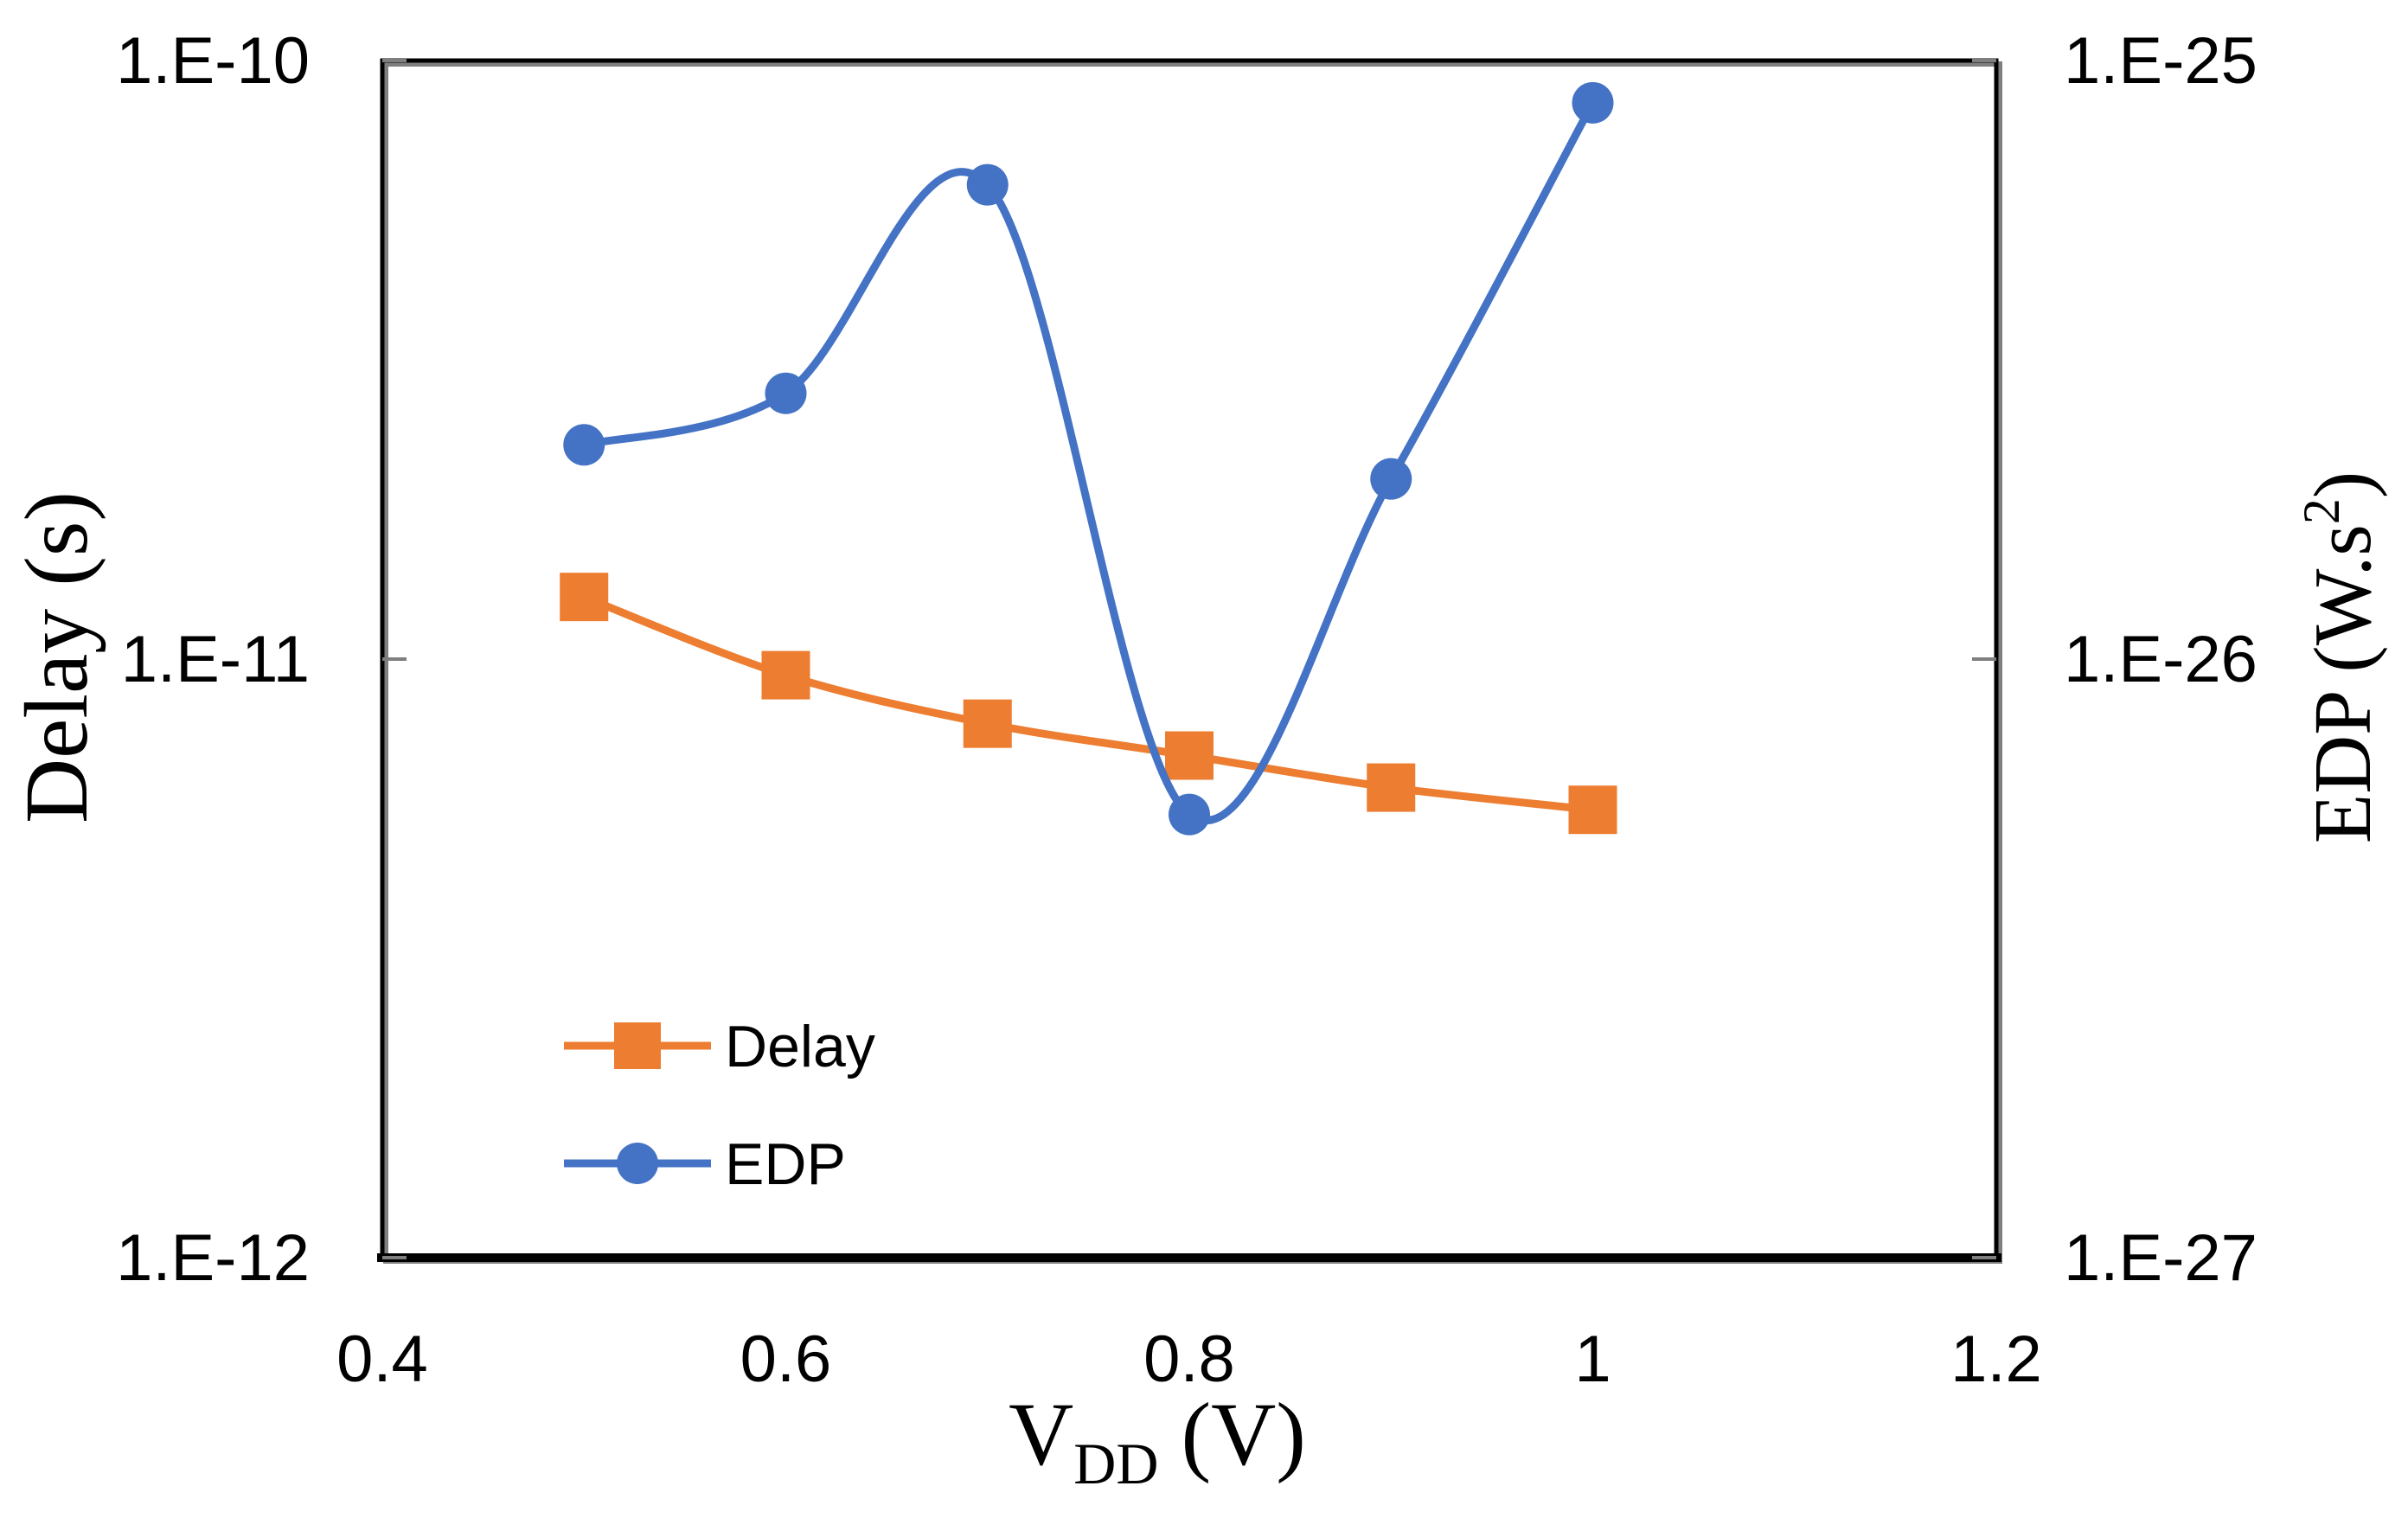 The width and height of the screenshot is (2408, 1518). I want to click on right-y-axis-ticks: 1.E-25 1.E-26 1.E-27, so click(2115, 659).